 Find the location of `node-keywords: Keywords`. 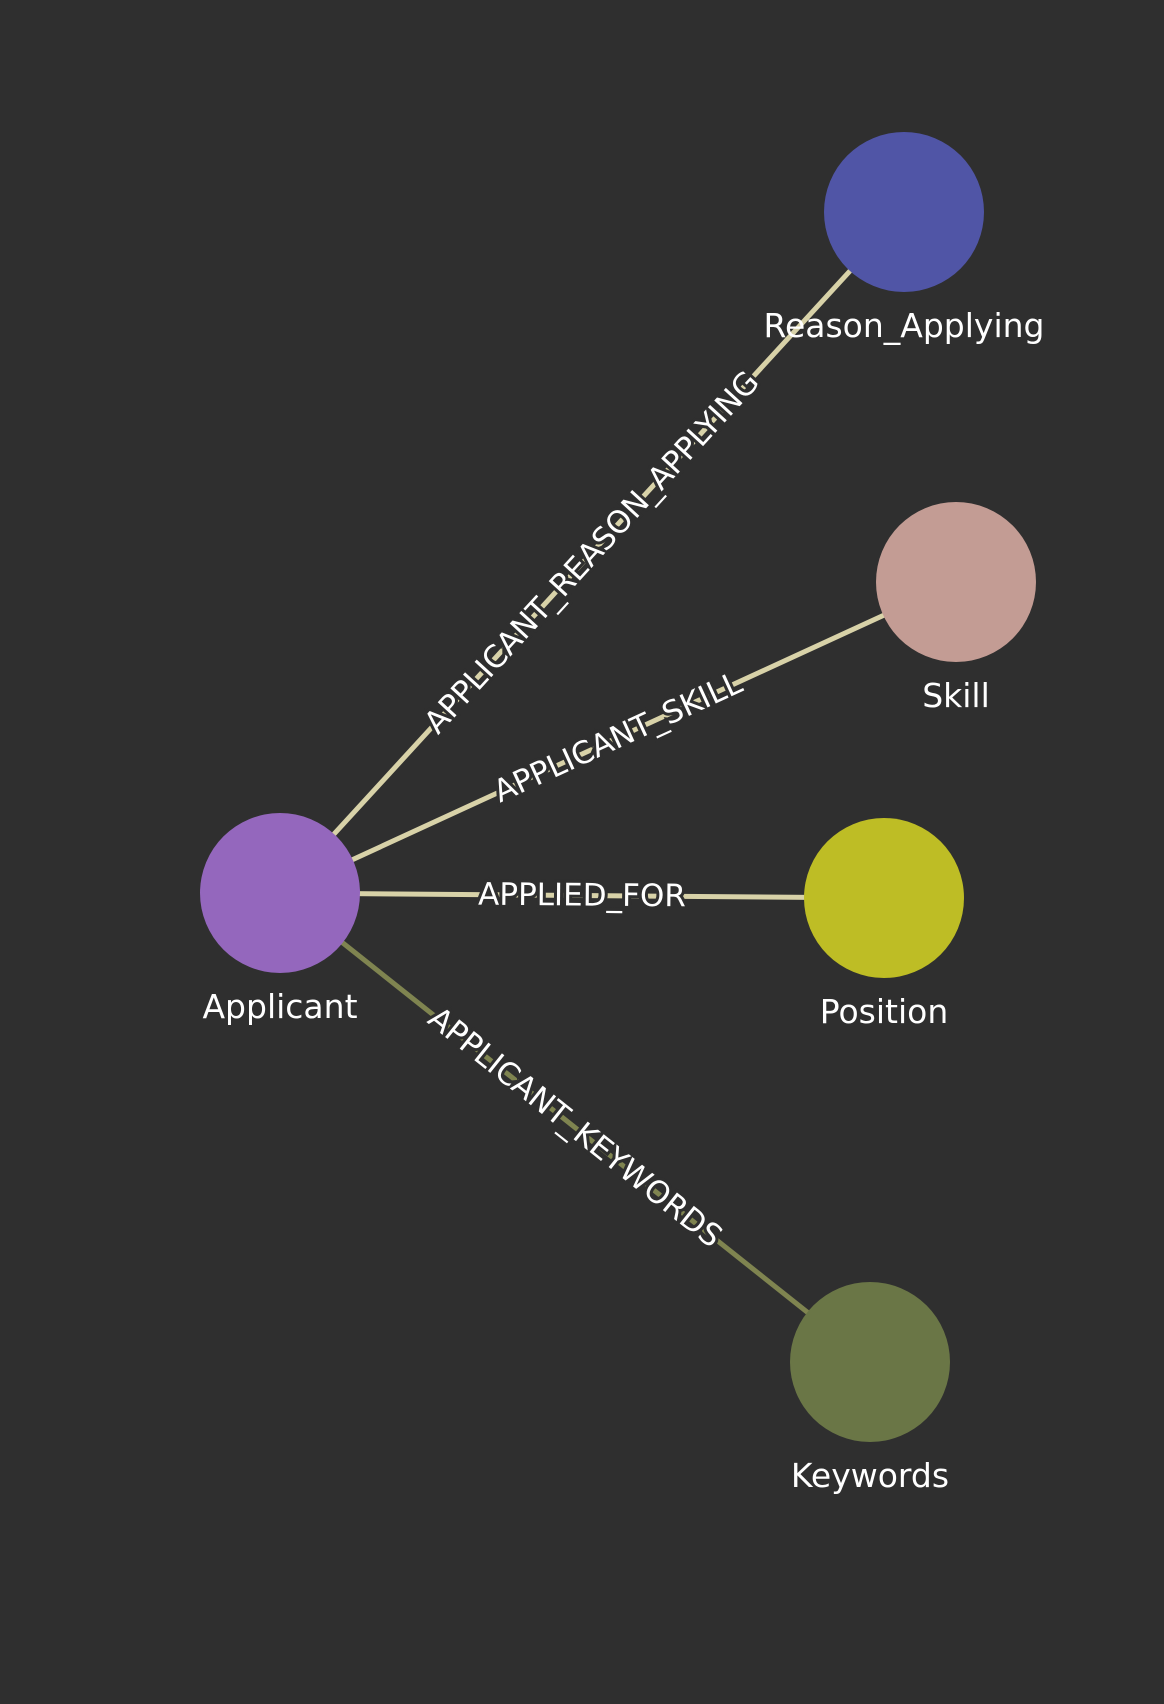

node-keywords: Keywords is located at coordinates (870, 1388).